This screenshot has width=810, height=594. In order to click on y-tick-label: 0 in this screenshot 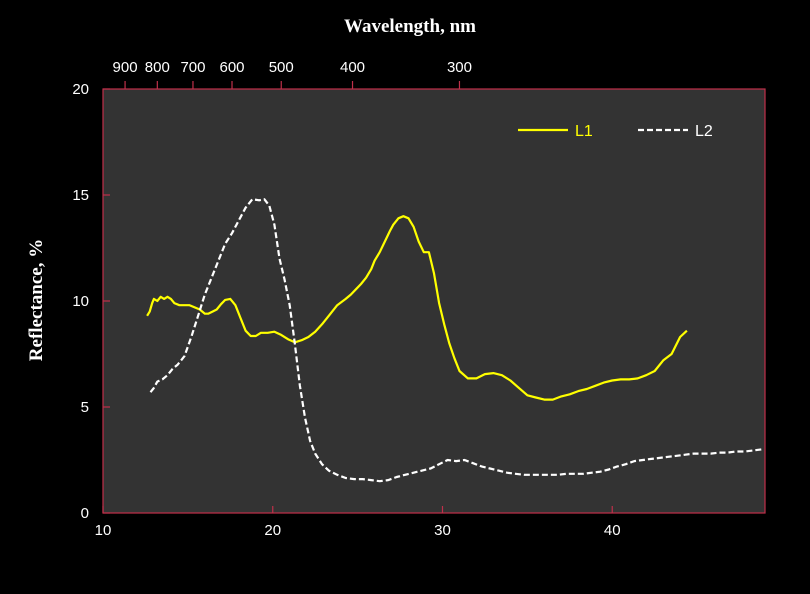, I will do `click(85, 513)`.